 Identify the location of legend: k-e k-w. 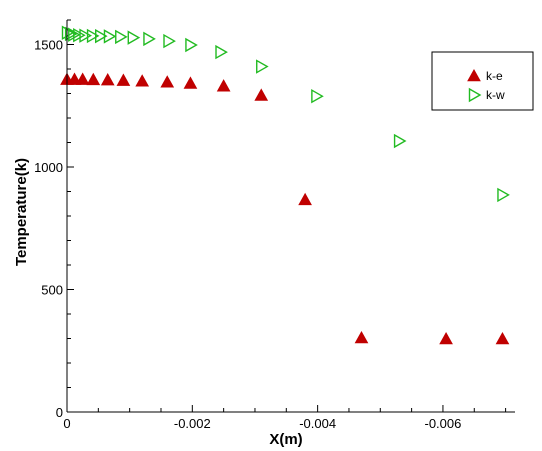
(482, 81).